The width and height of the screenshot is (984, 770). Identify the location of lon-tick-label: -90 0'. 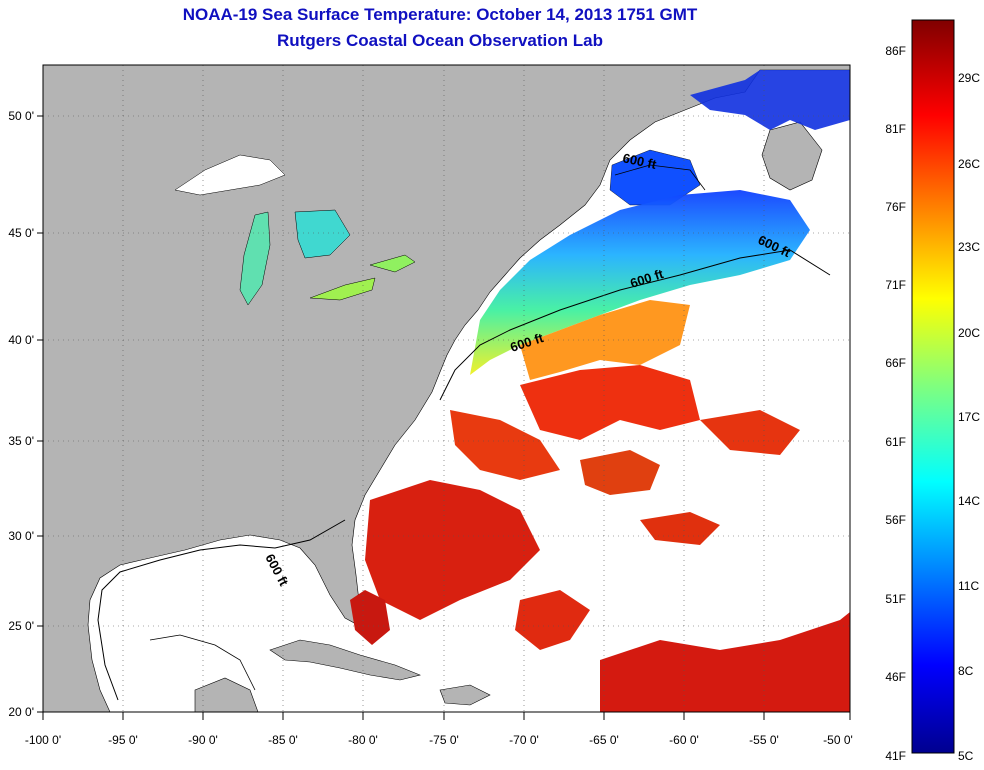
(203, 740).